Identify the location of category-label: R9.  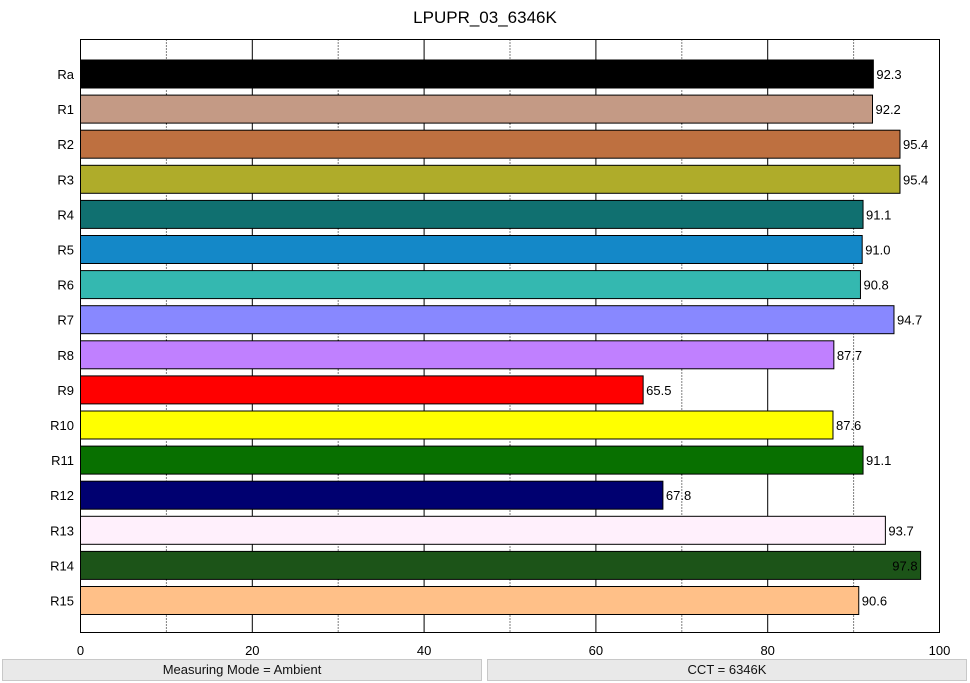
(65, 390).